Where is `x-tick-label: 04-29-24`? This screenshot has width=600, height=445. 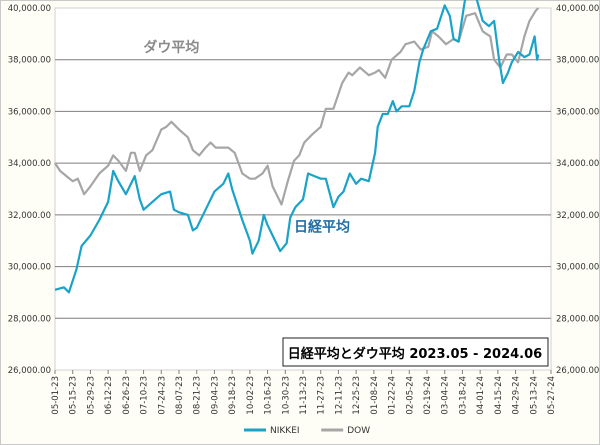 x-tick-label: 04-29-24 is located at coordinates (517, 395).